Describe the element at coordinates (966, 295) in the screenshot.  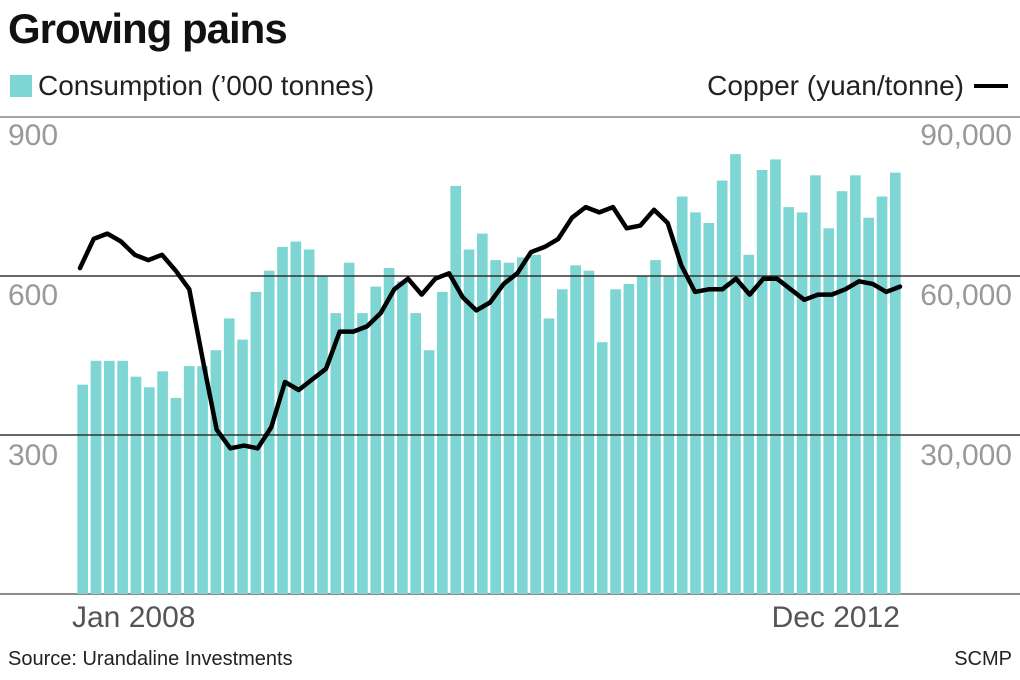
I see `right-tick-60000: 60,000` at that location.